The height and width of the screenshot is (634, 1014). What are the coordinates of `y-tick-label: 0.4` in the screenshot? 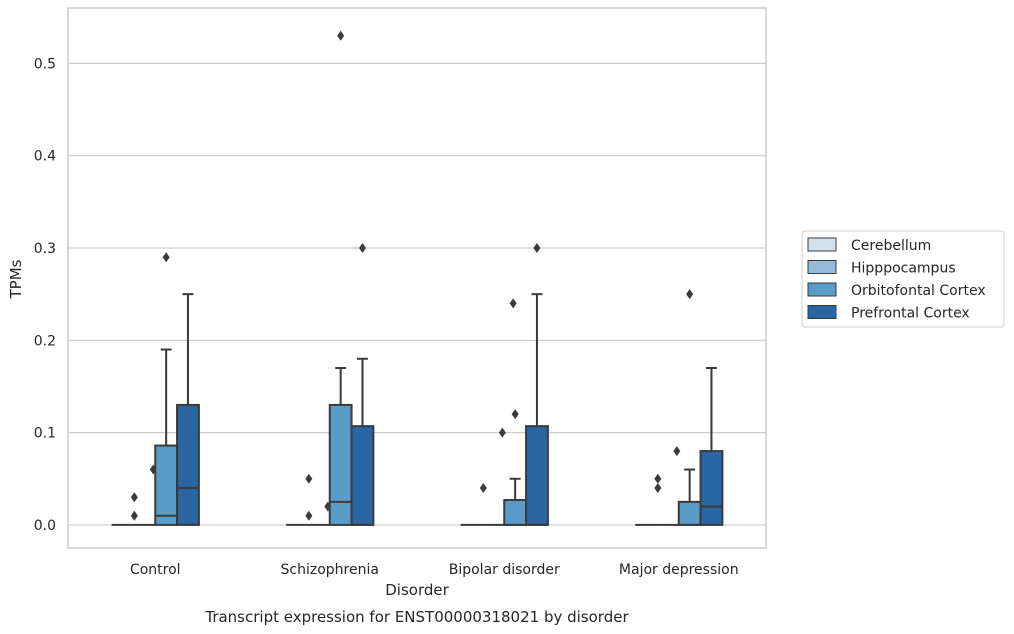 It's located at (45, 157).